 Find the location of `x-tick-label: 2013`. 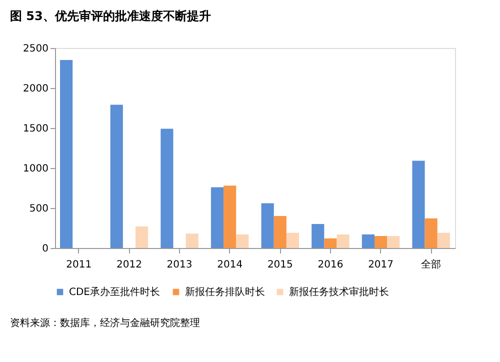

x-tick-label: 2013 is located at coordinates (179, 265).